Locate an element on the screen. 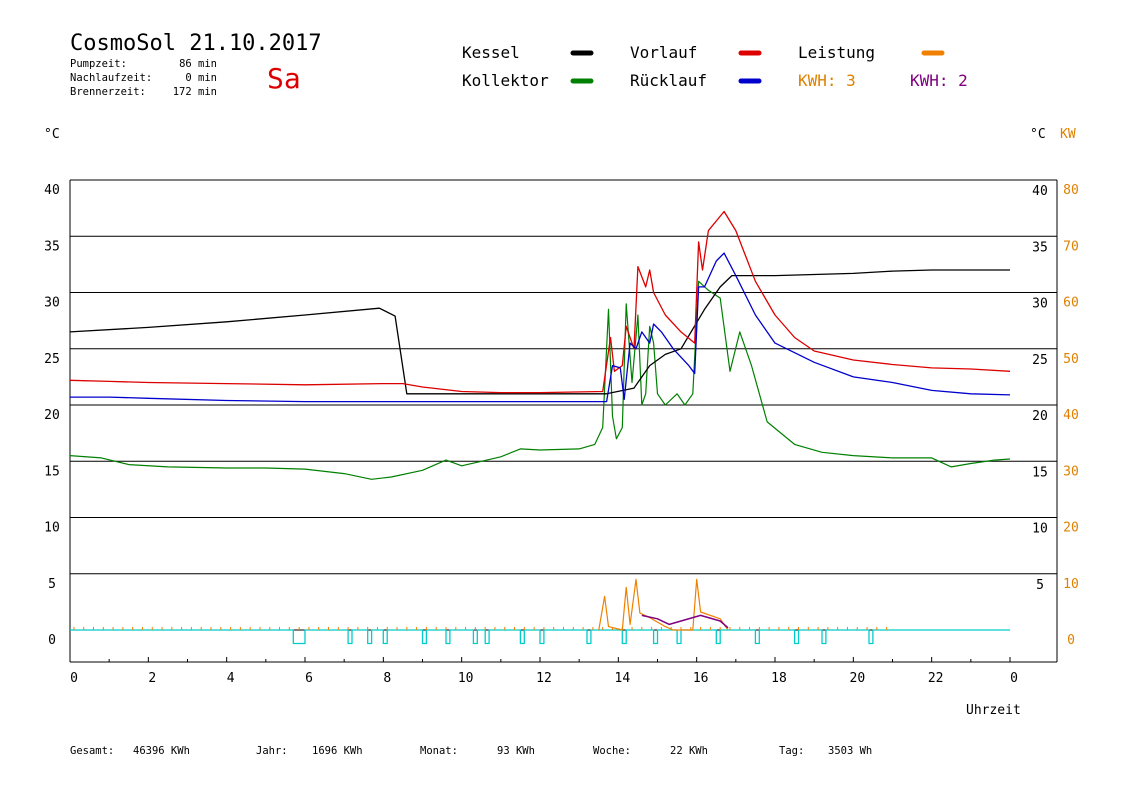 This screenshot has height=812, width=1148. y-tick-label-right-temp: 5 is located at coordinates (1040, 585).